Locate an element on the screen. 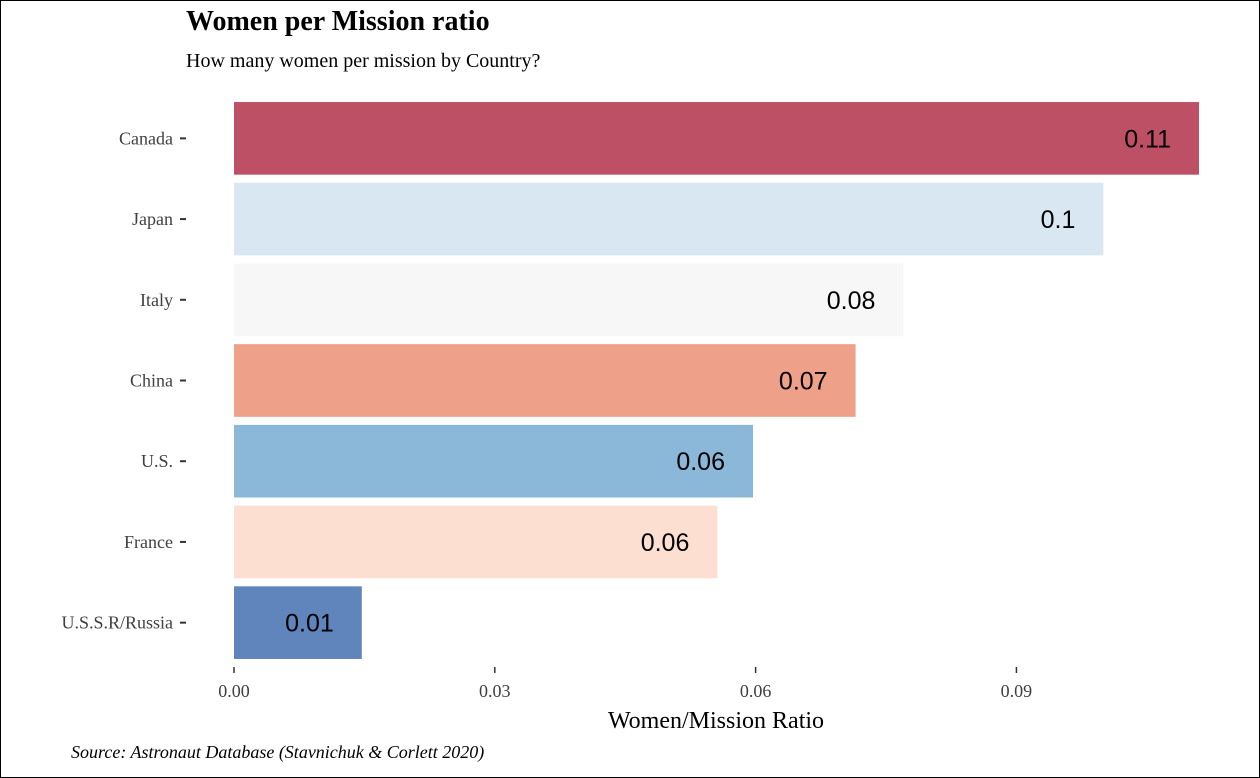  y-tick-label: U.S.S.R/Russia is located at coordinates (117, 623).